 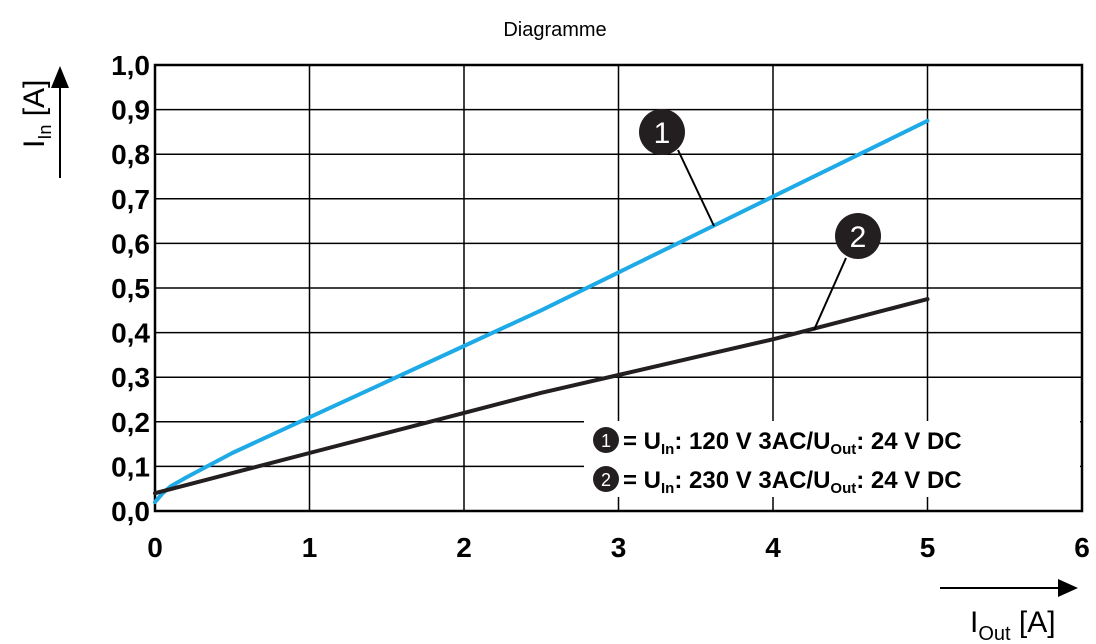 I want to click on y-axis-label-unit: [A], so click(x=34, y=102).